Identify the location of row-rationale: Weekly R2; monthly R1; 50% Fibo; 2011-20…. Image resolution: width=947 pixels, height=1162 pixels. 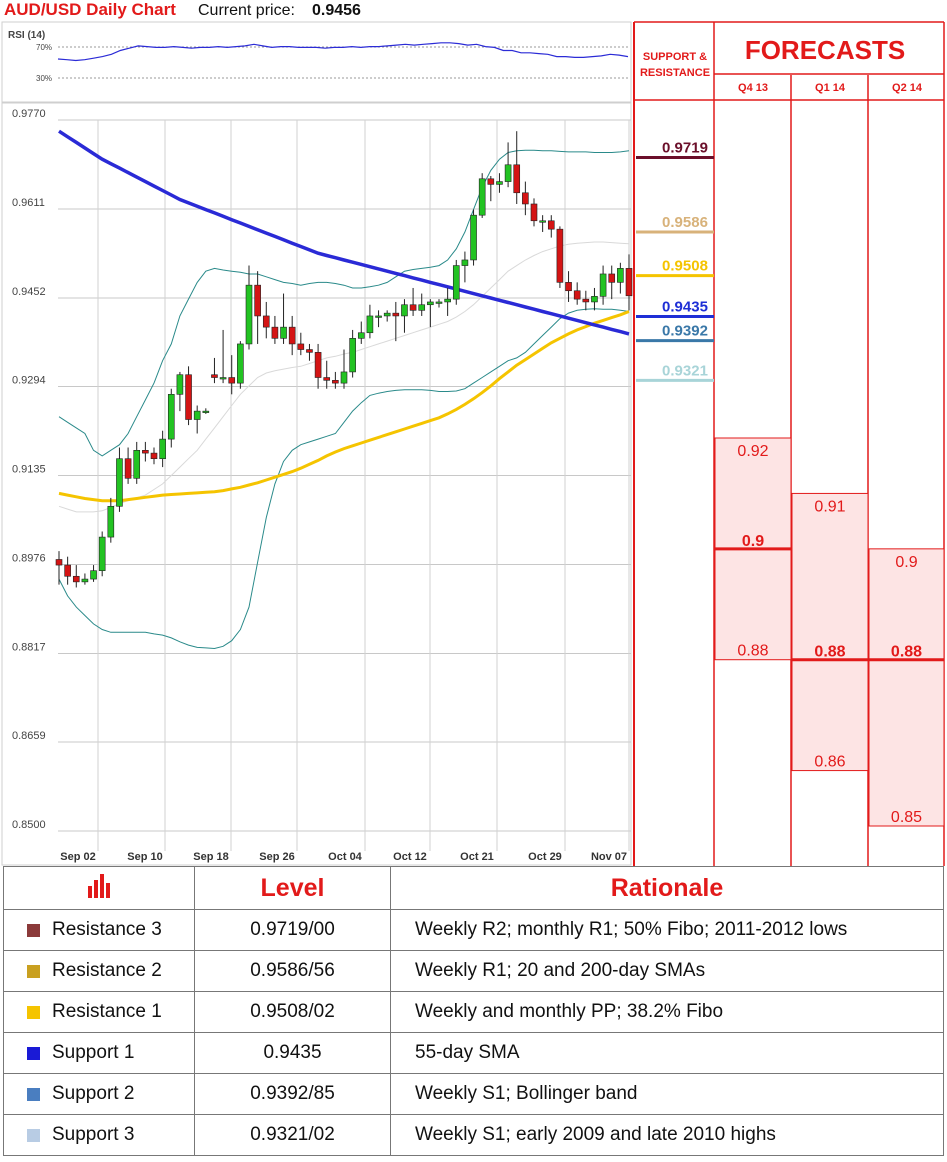
(667, 930).